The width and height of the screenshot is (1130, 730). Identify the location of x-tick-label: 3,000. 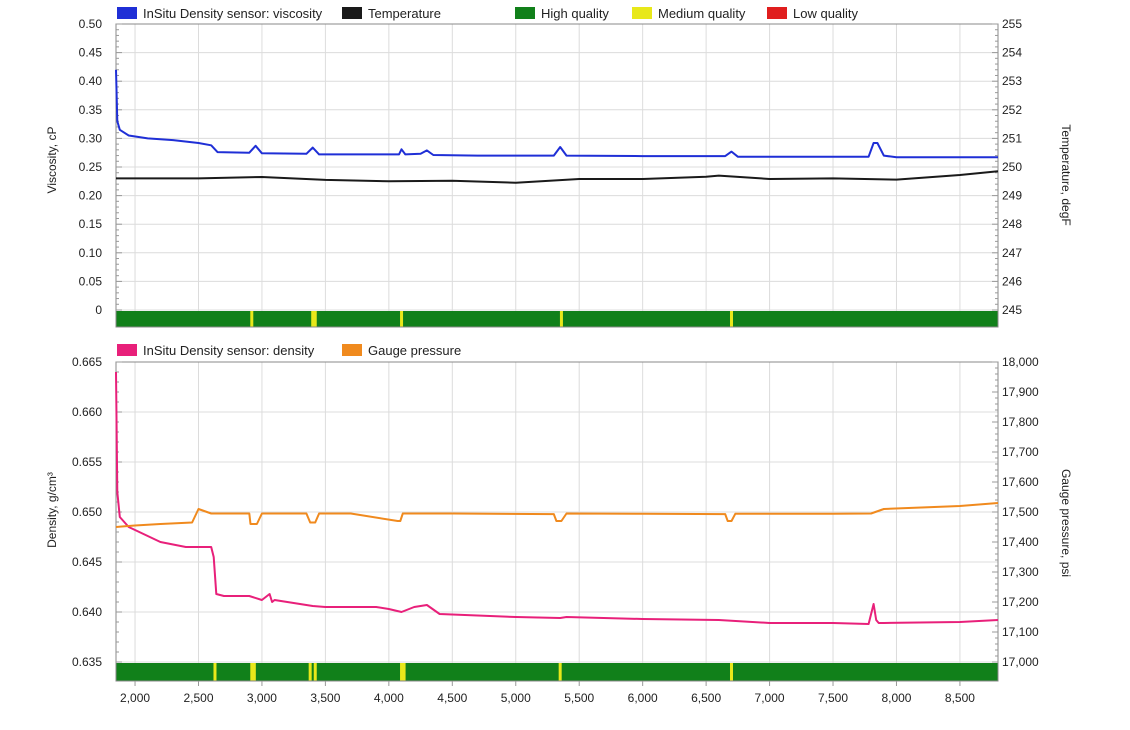
(262, 698).